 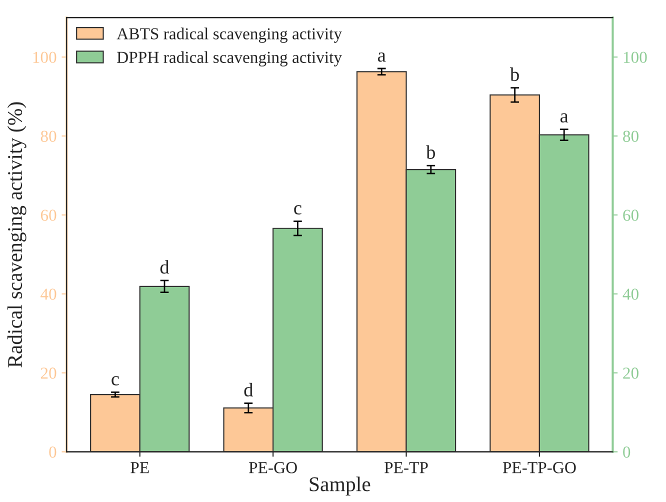 What do you see at coordinates (630, 136) in the screenshot?
I see `y2-tick-label: 80` at bounding box center [630, 136].